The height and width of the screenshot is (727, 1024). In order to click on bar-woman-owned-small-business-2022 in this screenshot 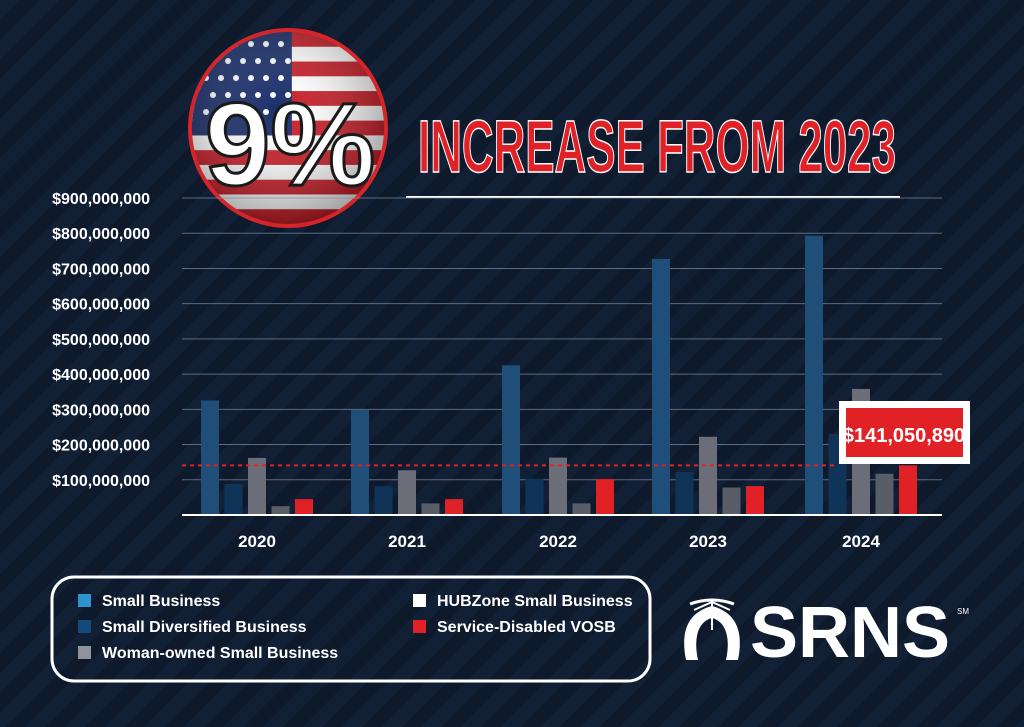, I will do `click(558, 486)`.